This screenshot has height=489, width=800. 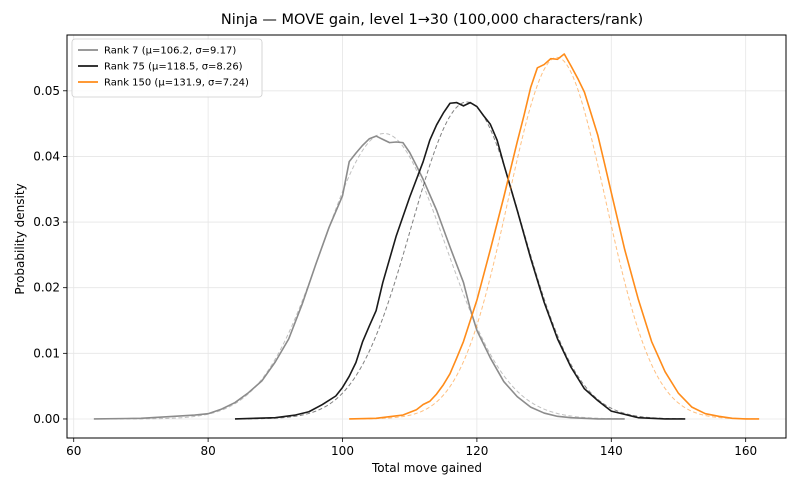 I want to click on y-tick-label: 0.02, so click(x=46, y=288).